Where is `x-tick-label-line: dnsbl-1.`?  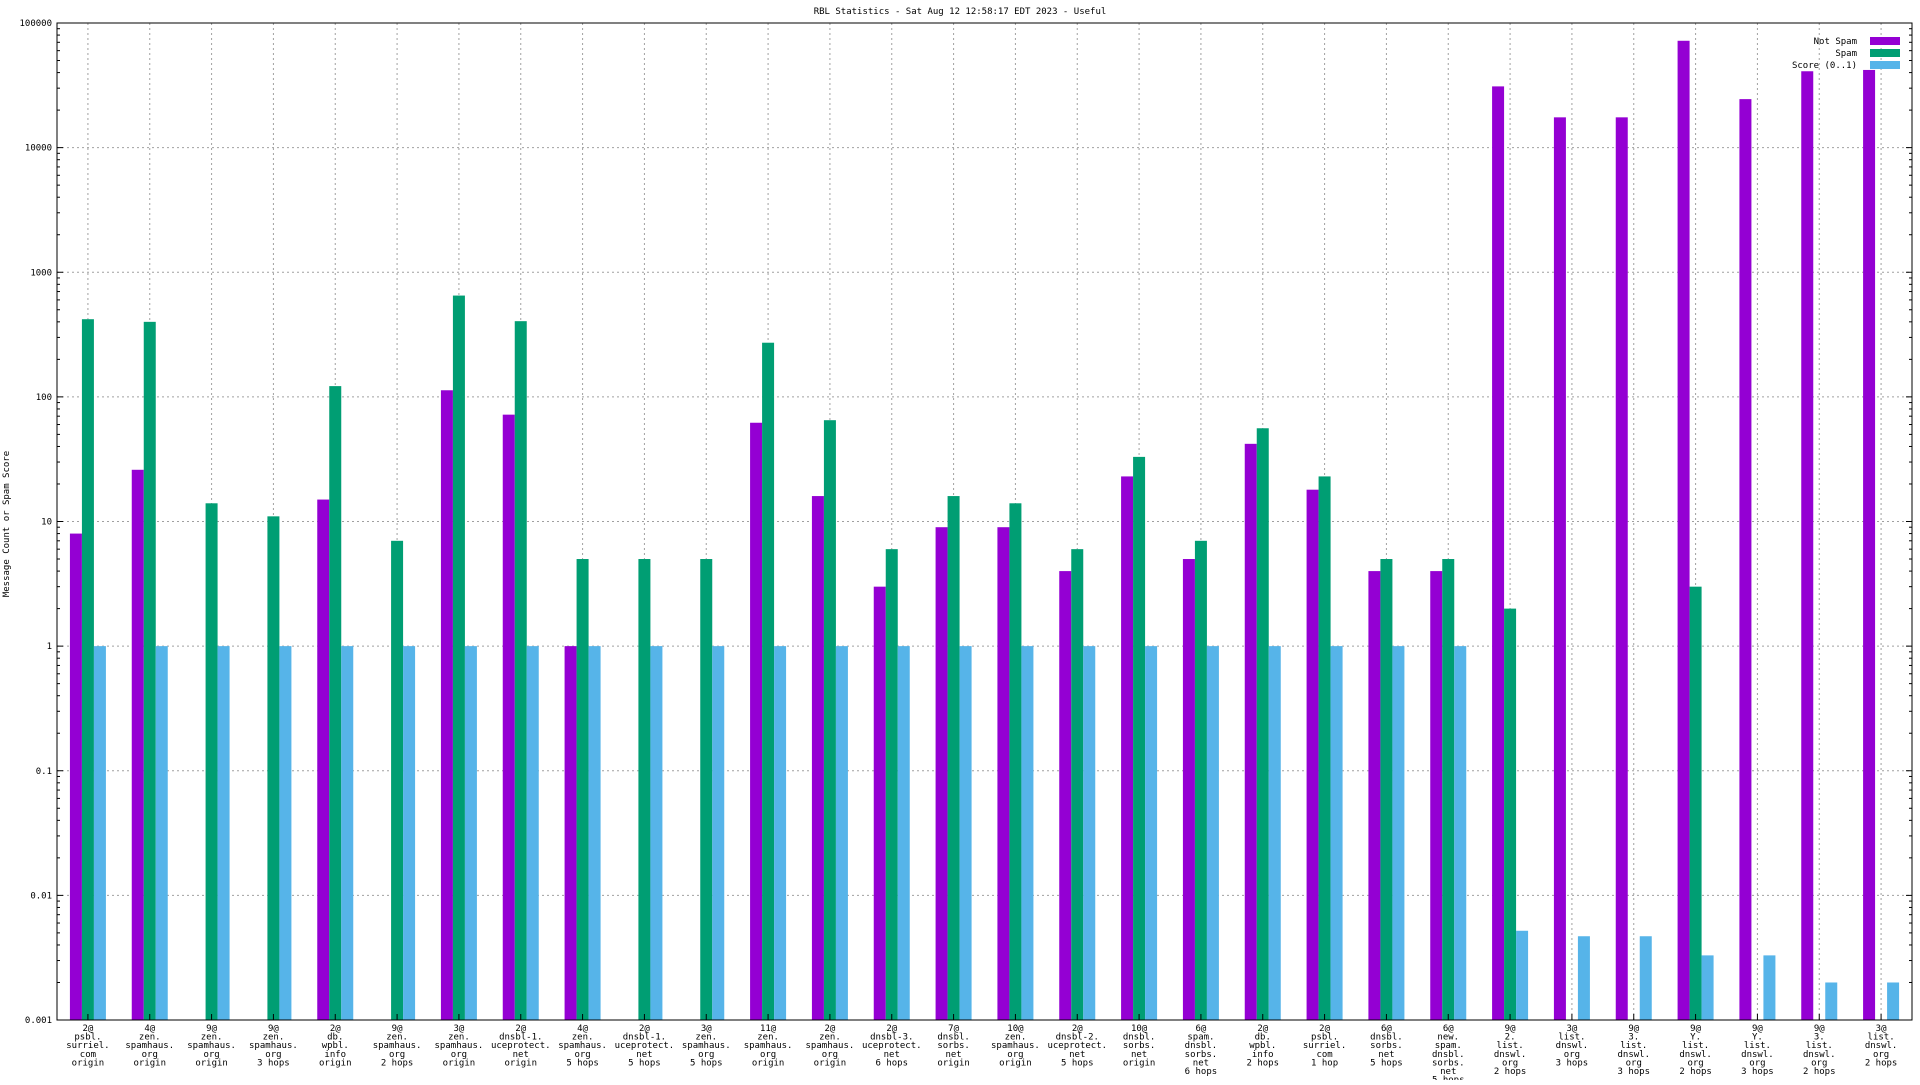
x-tick-label-line: dnsbl-1. is located at coordinates (520, 1038).